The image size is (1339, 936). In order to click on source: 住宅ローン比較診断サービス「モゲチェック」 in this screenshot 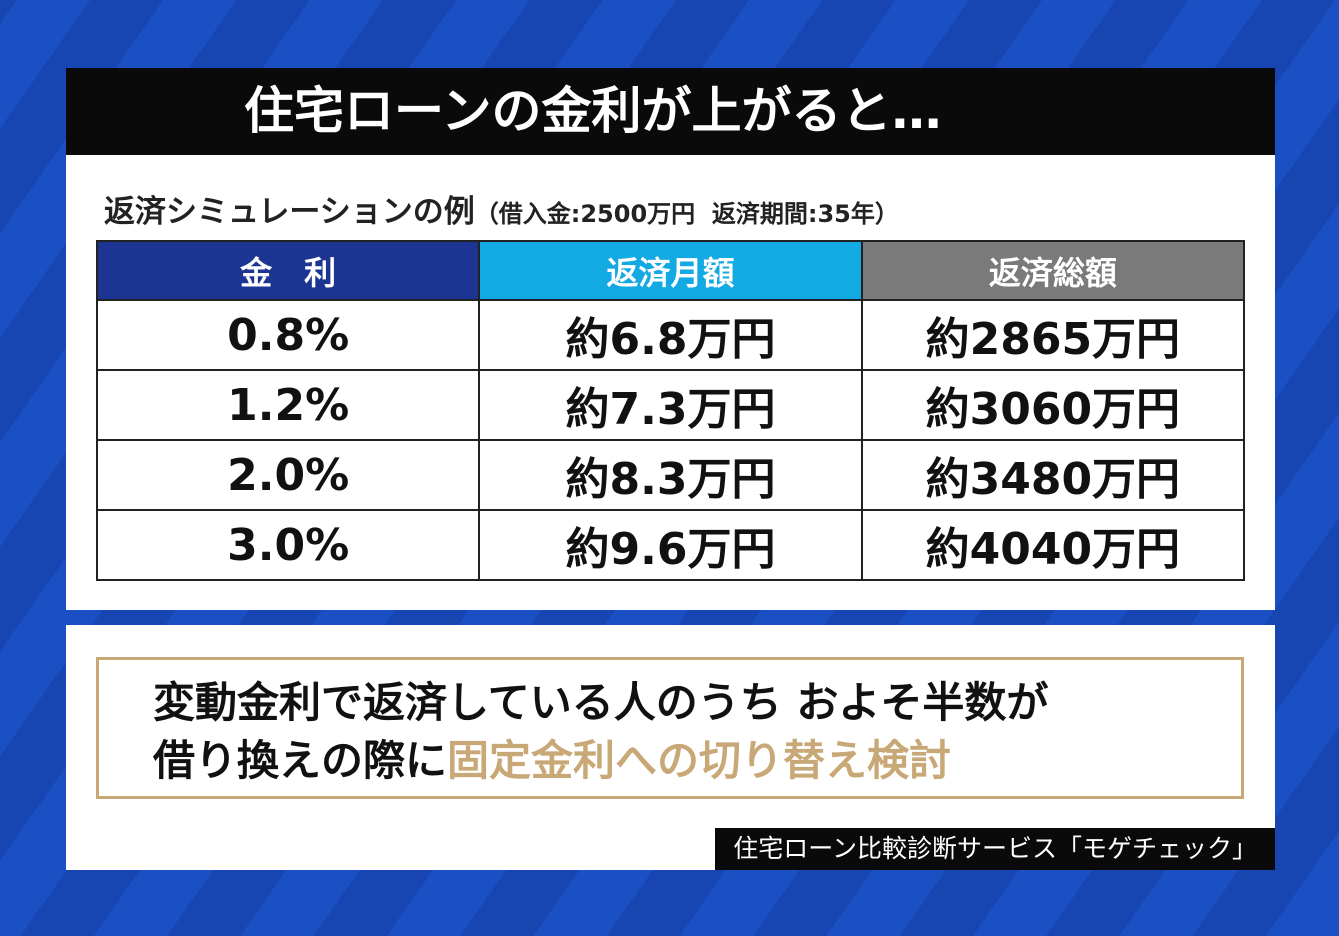, I will do `click(995, 849)`.